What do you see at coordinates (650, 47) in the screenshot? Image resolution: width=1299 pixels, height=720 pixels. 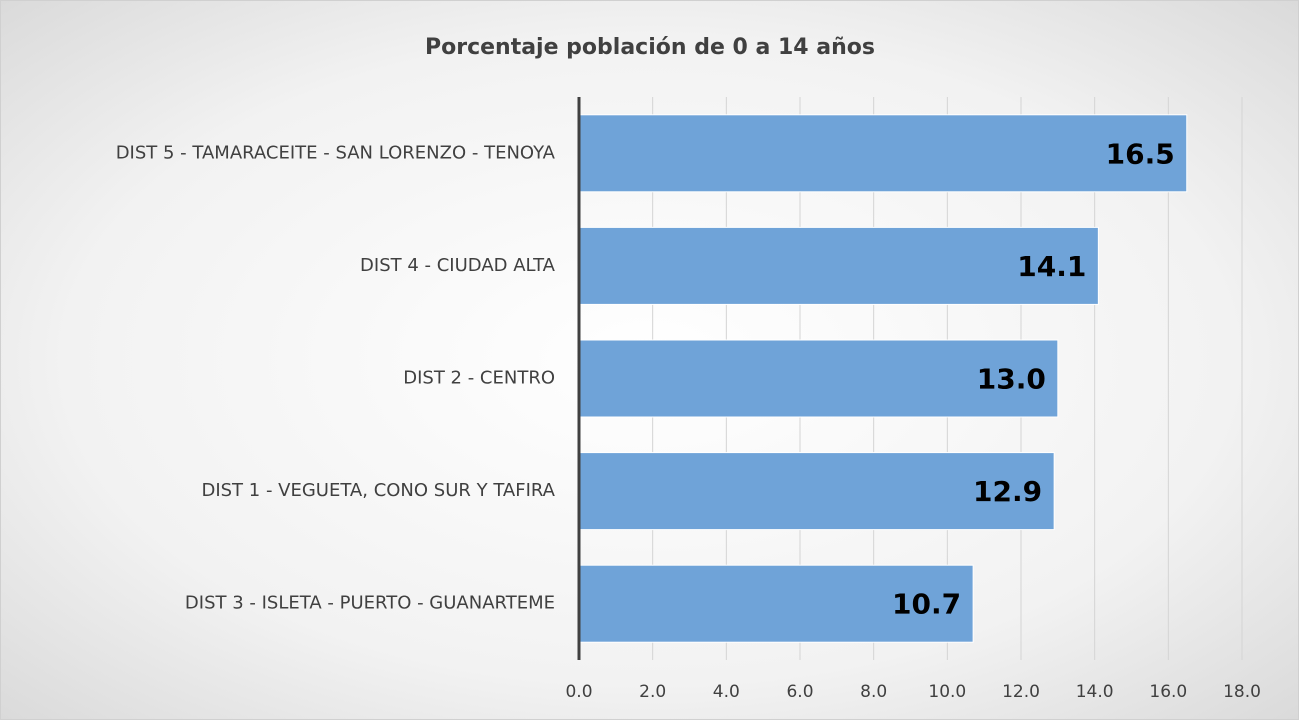 I see `chart-title: Porcentaje población de 0 a 14 años` at bounding box center [650, 47].